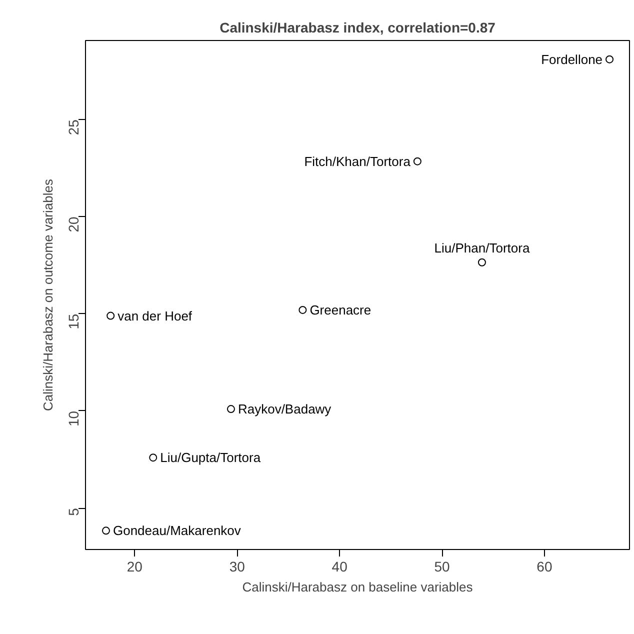 The image size is (634, 634). Describe the element at coordinates (358, 161) in the screenshot. I see `annotation: Fitch/Khan/Tortora` at that location.